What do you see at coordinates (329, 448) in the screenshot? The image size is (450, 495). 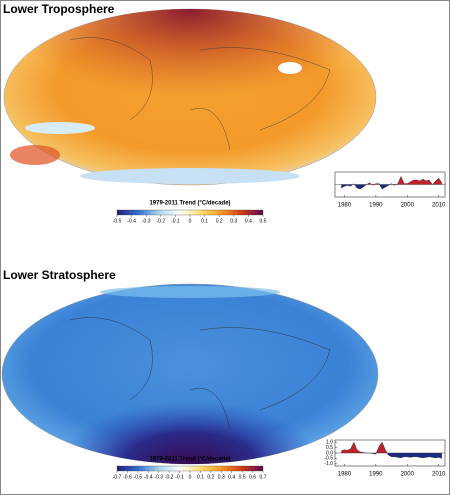 I see `y-tick-label: 0.5` at bounding box center [329, 448].